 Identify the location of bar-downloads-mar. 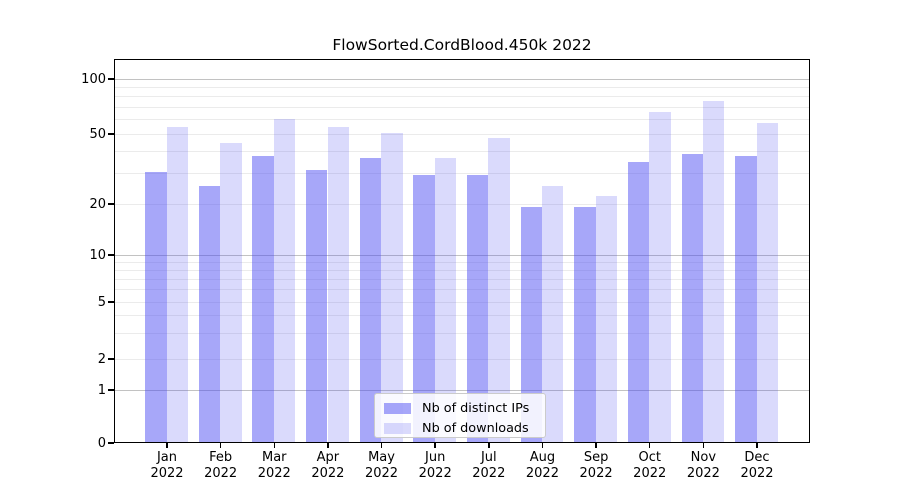
(284, 280).